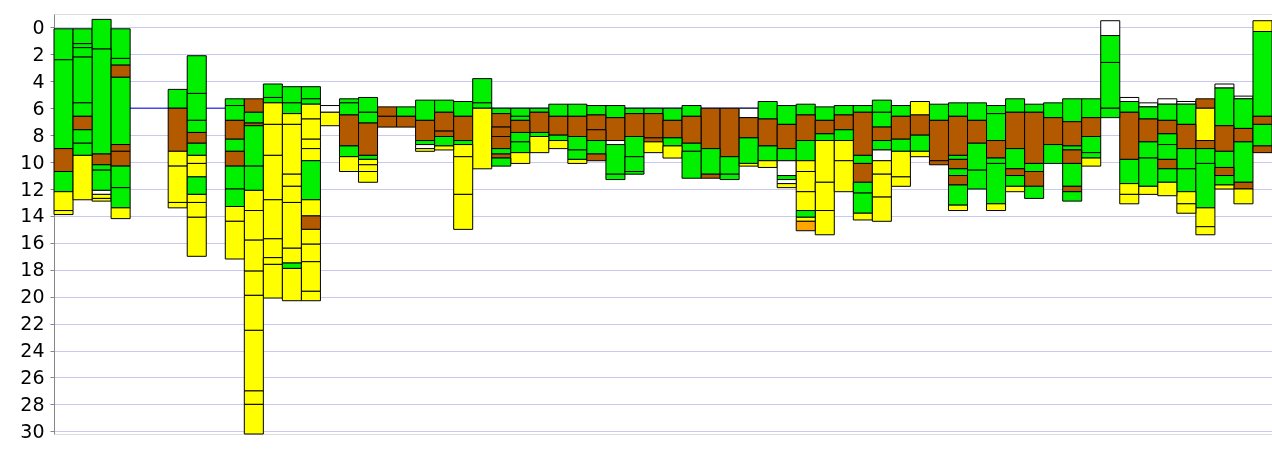 The width and height of the screenshot is (1272, 450). I want to click on y-tick-label: 30, so click(32, 430).